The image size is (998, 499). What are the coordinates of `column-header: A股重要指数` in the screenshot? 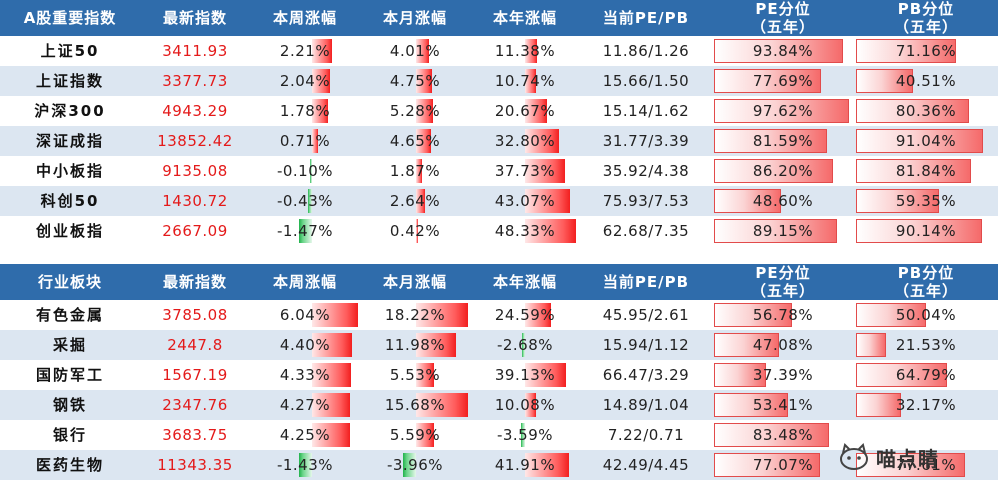 It's located at (70, 18).